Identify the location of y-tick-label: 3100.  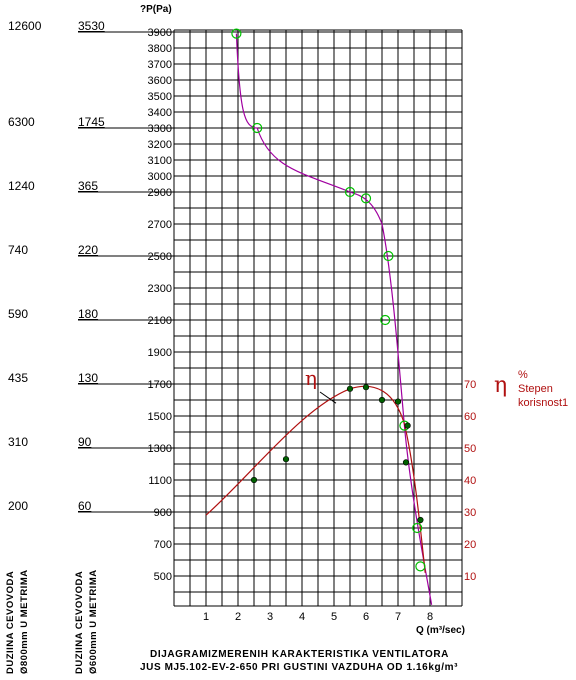
(160, 161).